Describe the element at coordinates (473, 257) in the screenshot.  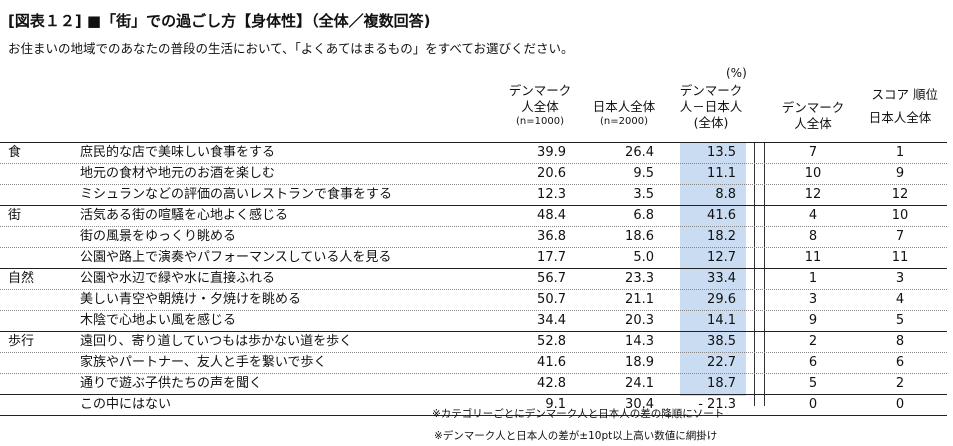
I see `table-row: 公園や路上で演奏やパフォーマンスしている人を見る 17.7 5.0 12.7 11 11` at that location.